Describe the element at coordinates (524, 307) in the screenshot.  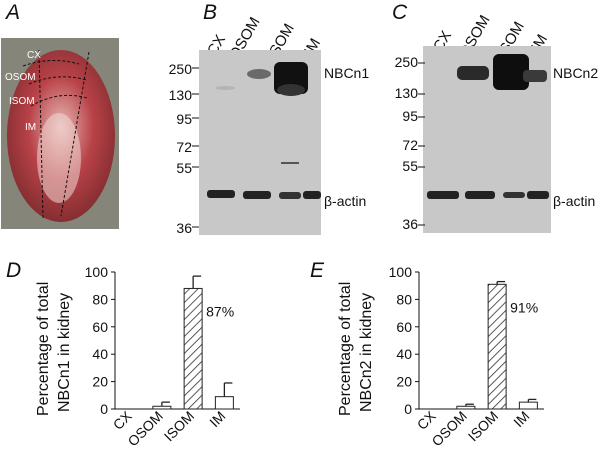
I see `annotation-percent: 91%` at that location.